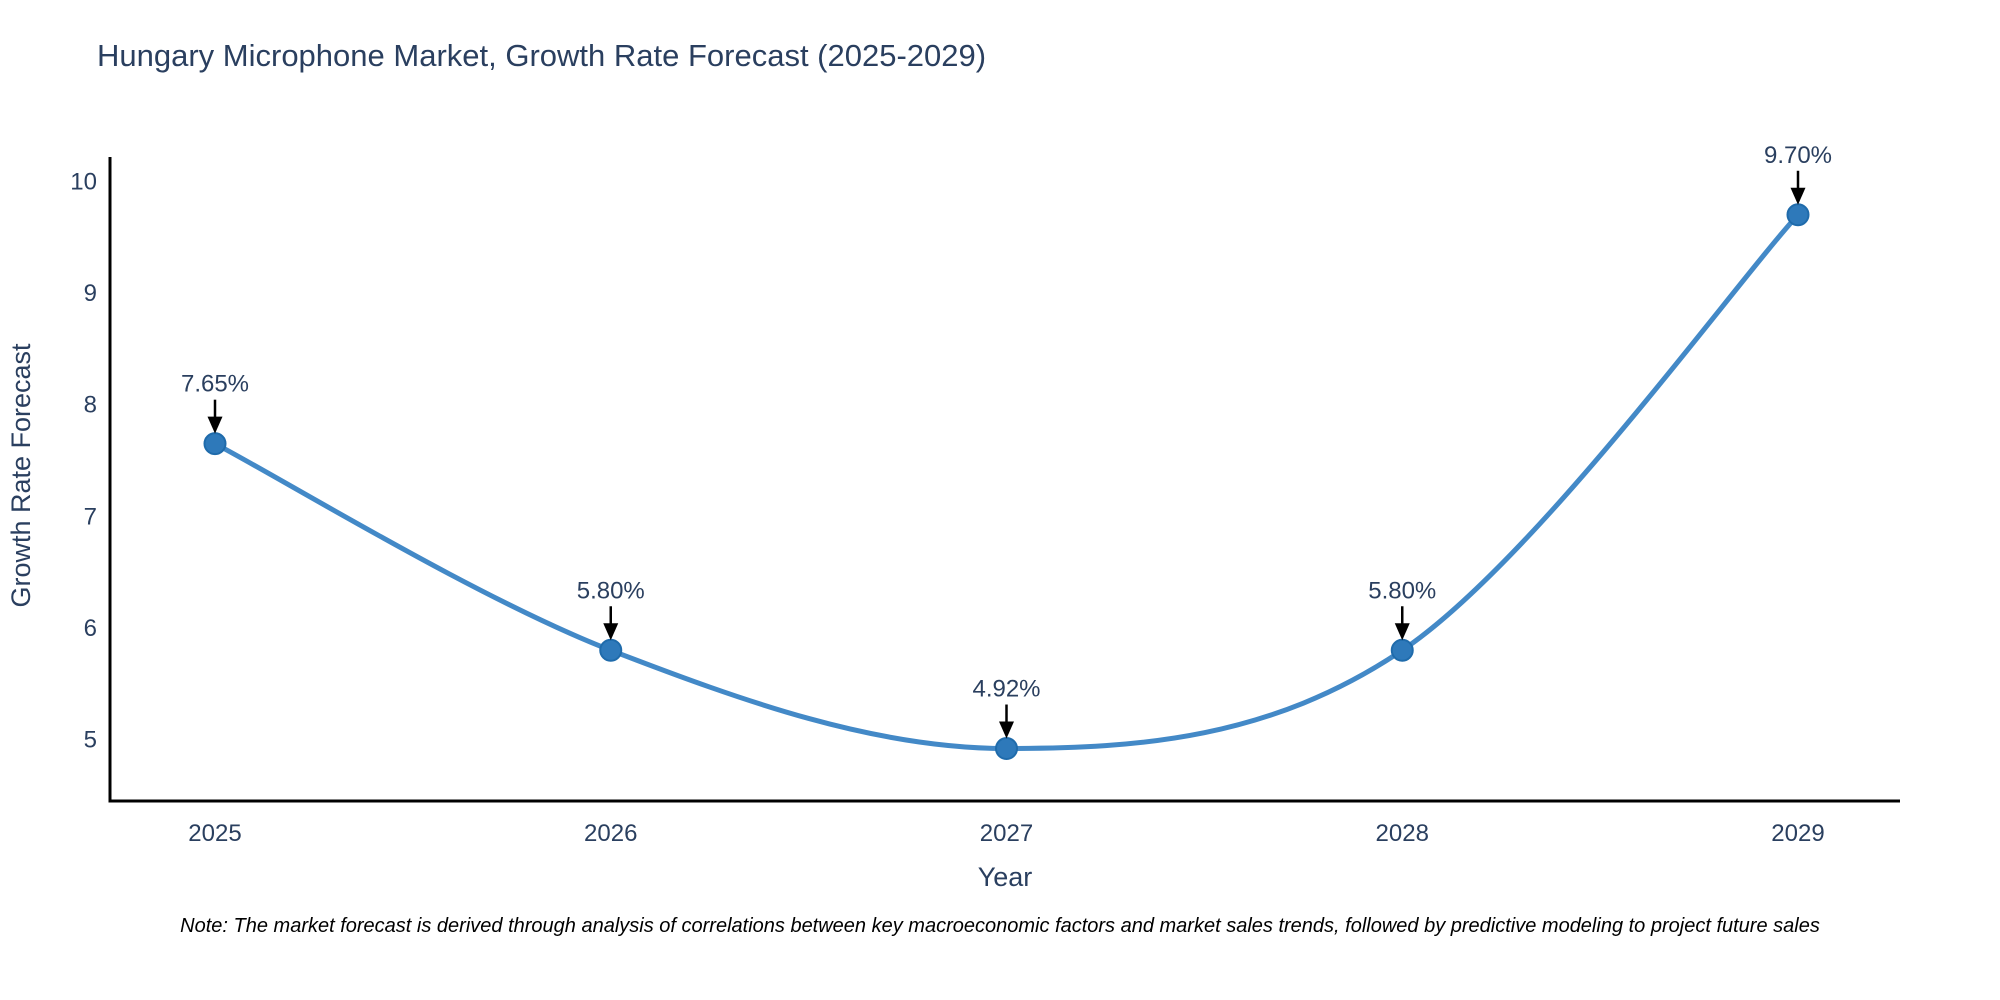  I want to click on y-tick-label-10: 10, so click(83, 181).